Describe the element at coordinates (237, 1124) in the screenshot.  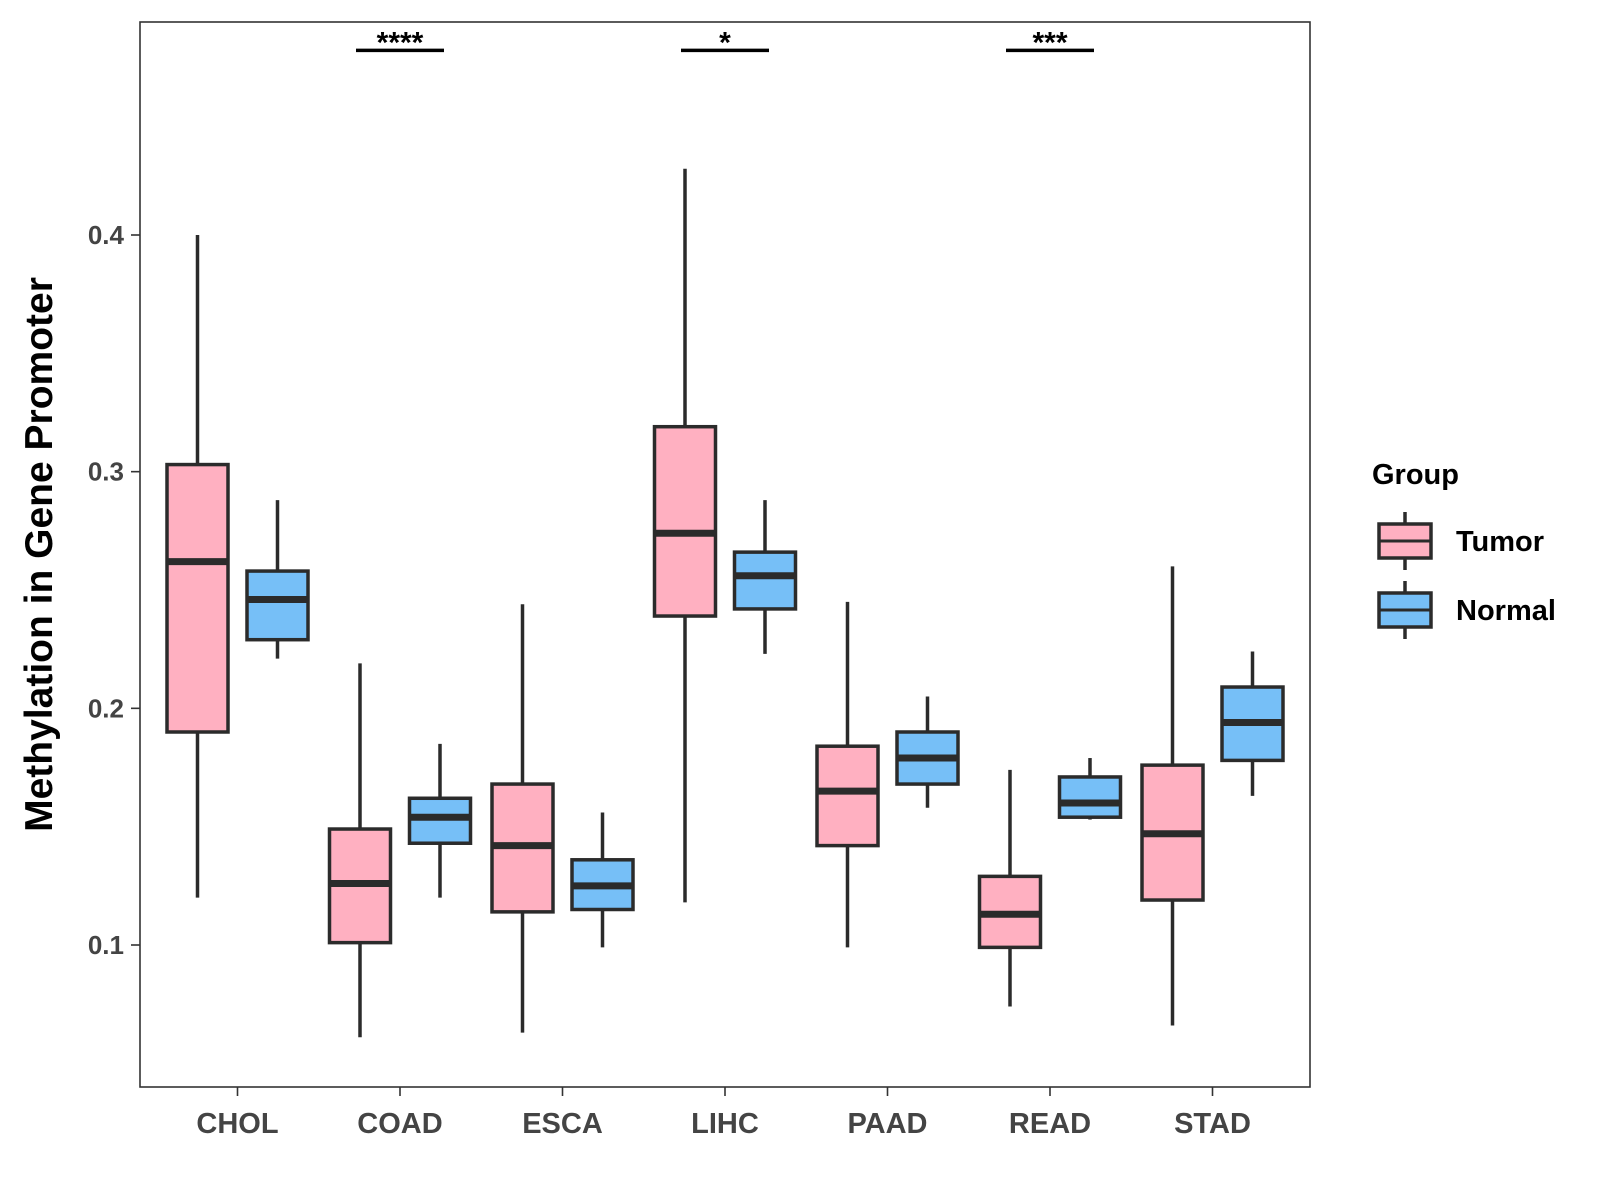
I see `x-tick-label: CHOL` at that location.